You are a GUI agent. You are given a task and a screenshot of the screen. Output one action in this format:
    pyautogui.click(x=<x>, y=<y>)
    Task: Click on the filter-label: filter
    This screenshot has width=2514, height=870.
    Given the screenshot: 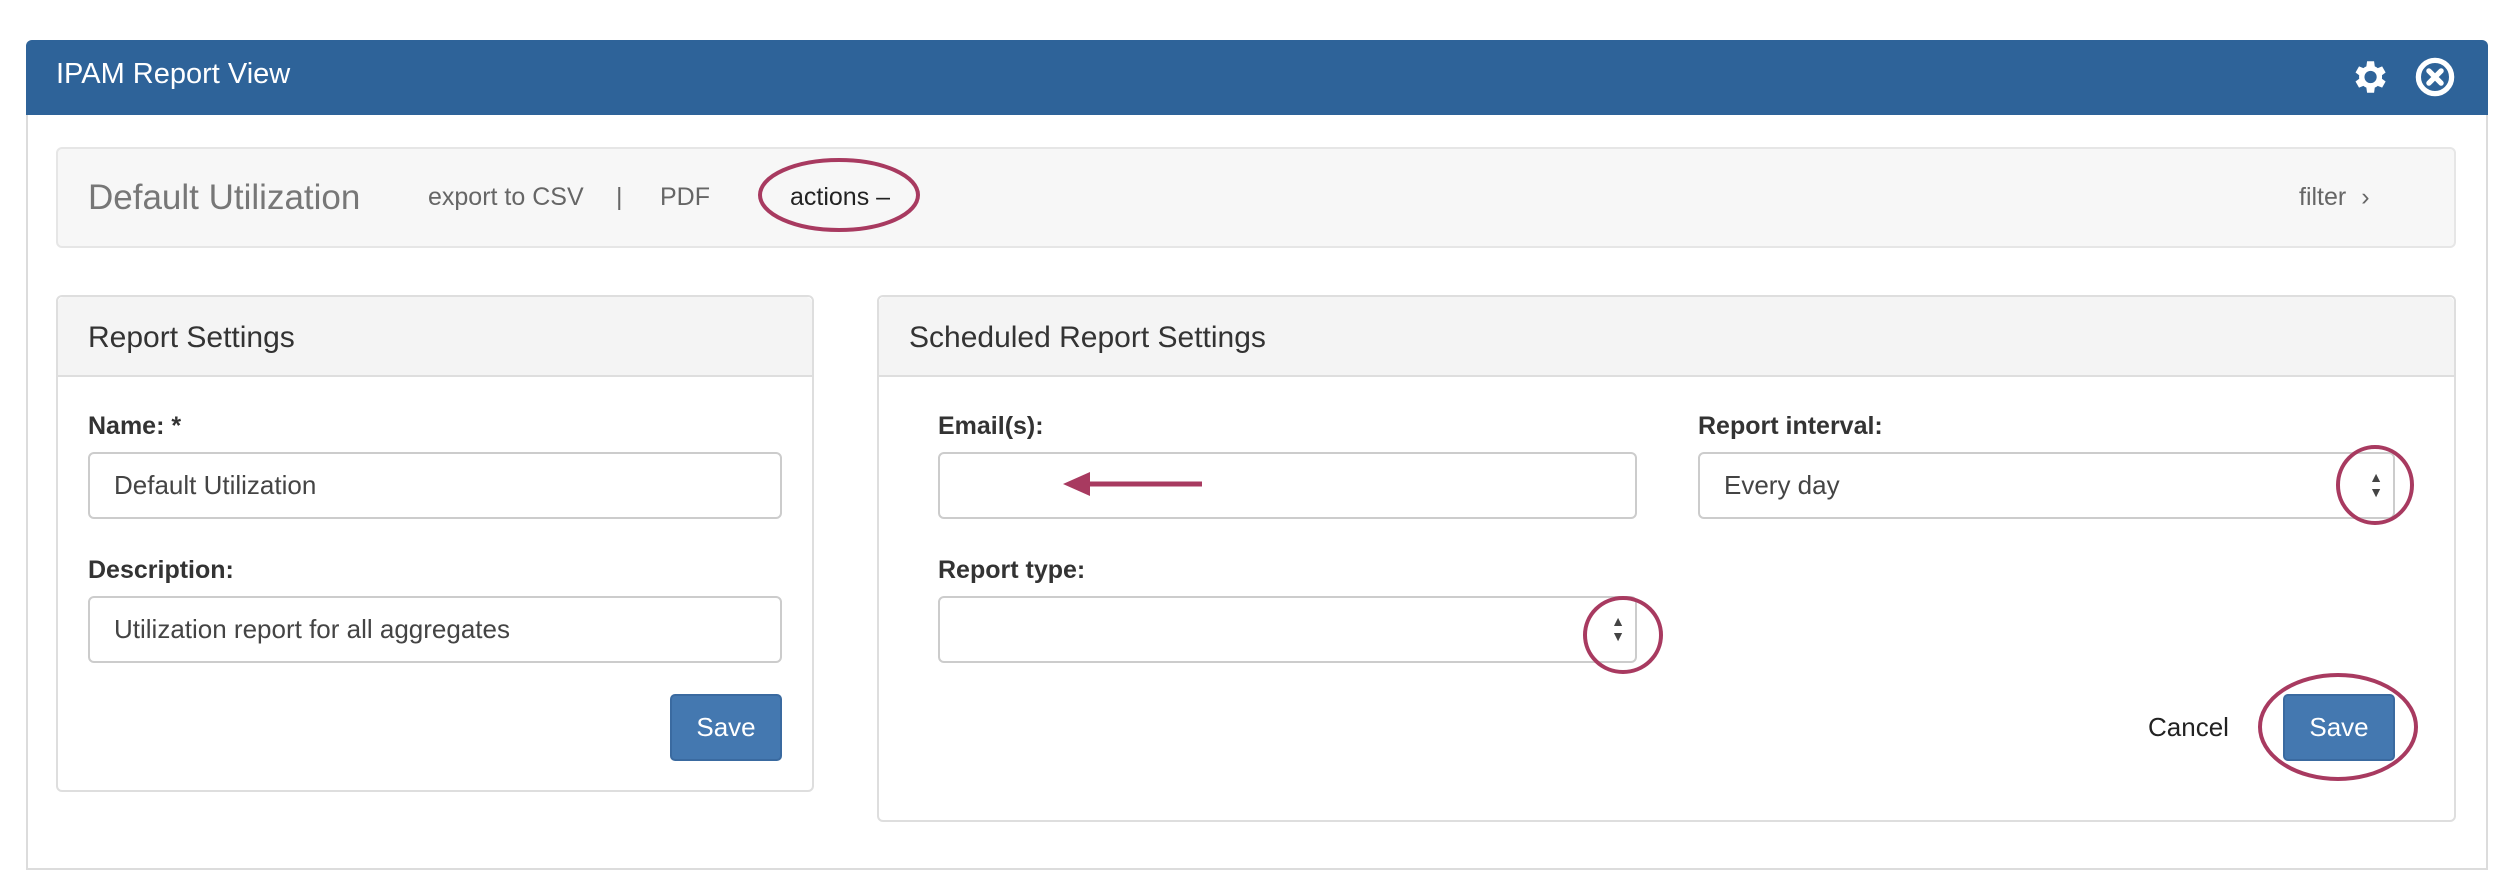 What is the action you would take?
    pyautogui.click(x=2323, y=197)
    